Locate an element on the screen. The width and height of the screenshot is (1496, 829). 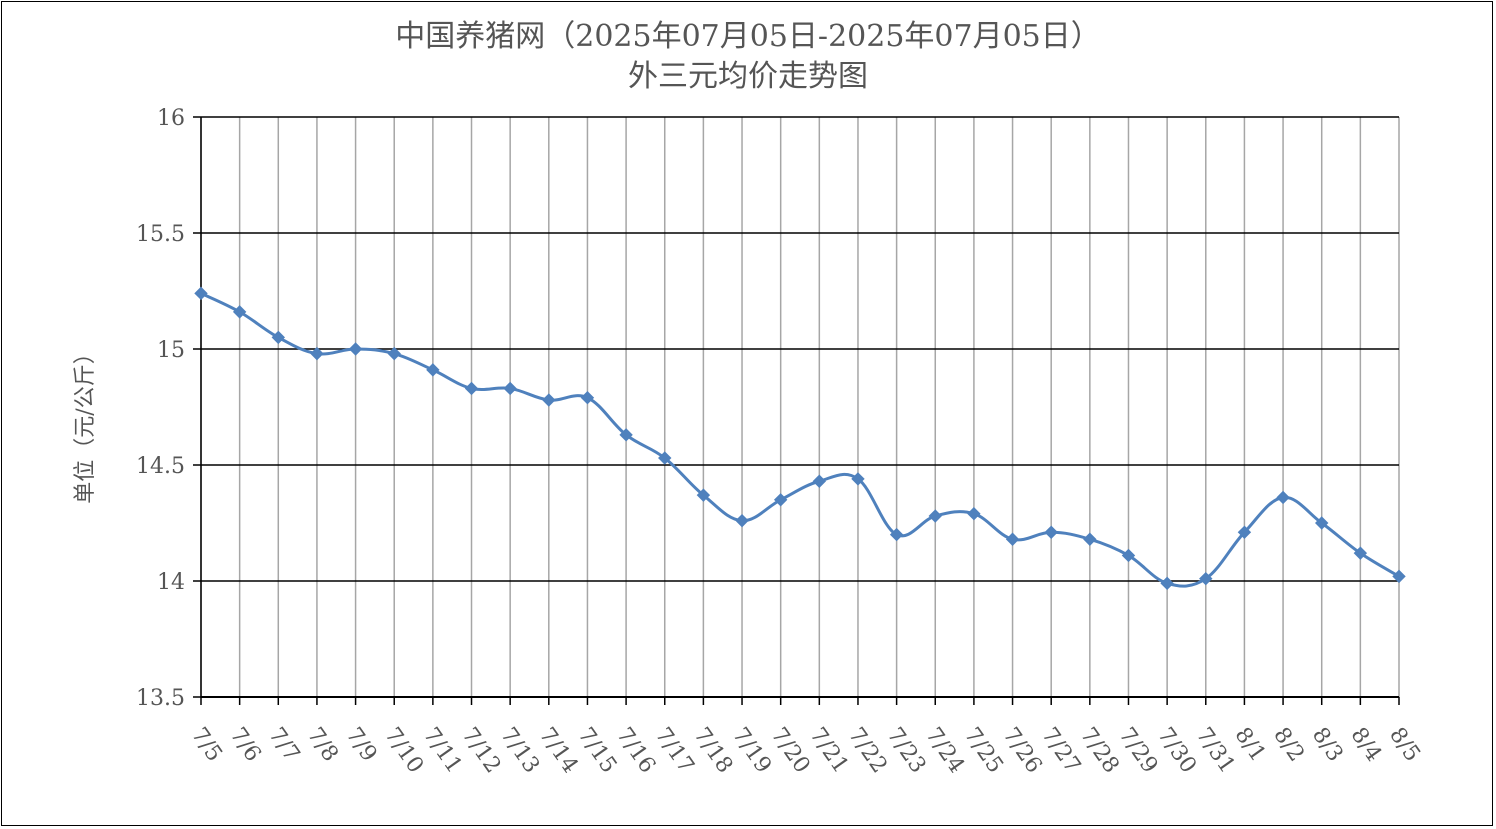
x-tick-label: 7/27 is located at coordinates (1060, 750).